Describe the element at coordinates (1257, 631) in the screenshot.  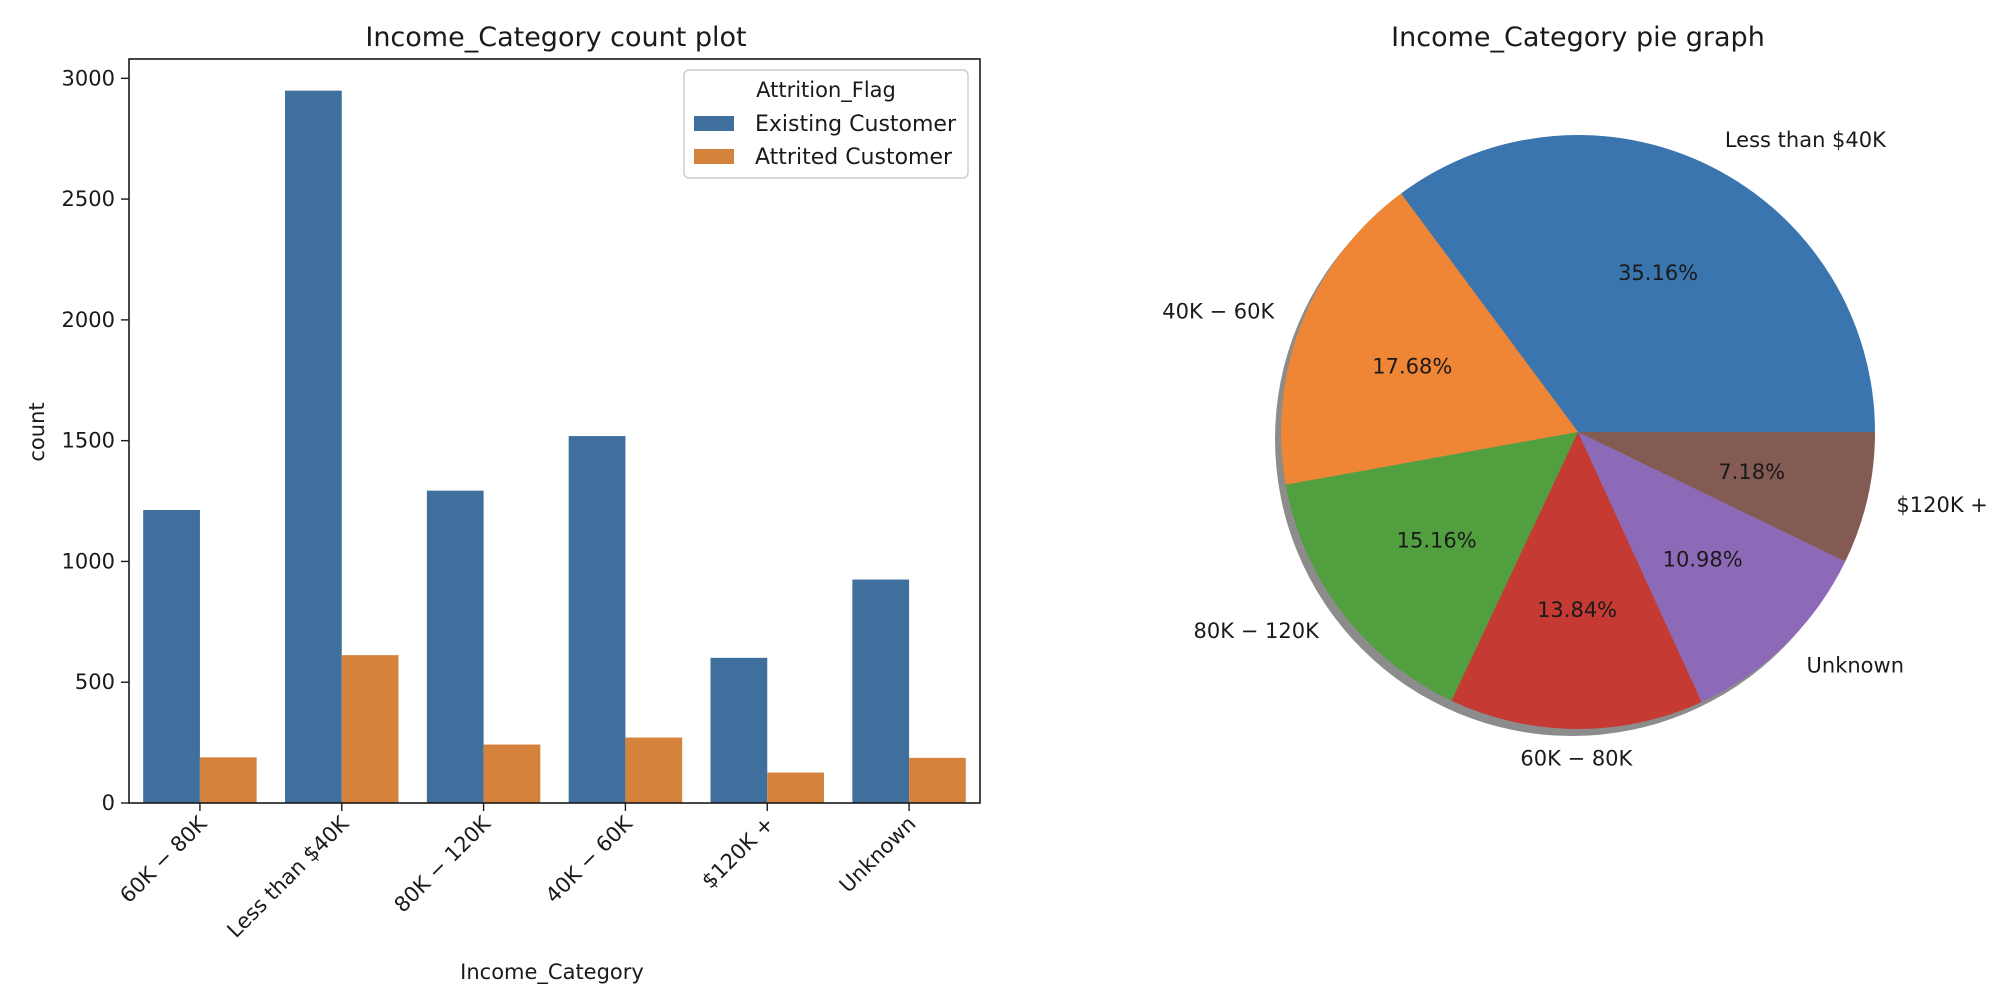
I see `pie-category-label: 80K − 120K` at that location.